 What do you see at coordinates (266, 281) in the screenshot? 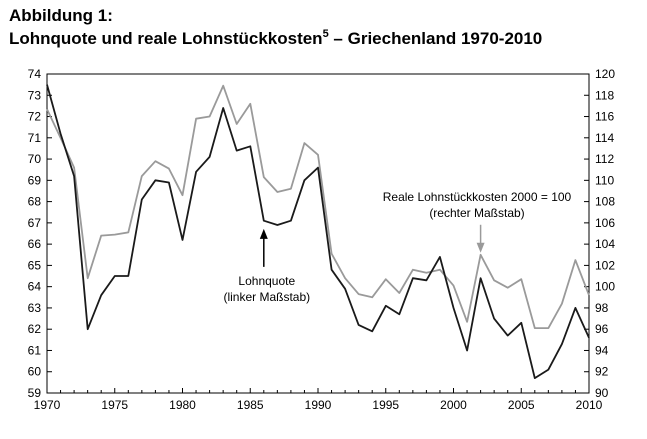
I see `annotation-label-lohnquote-line1: Lohnquote` at bounding box center [266, 281].